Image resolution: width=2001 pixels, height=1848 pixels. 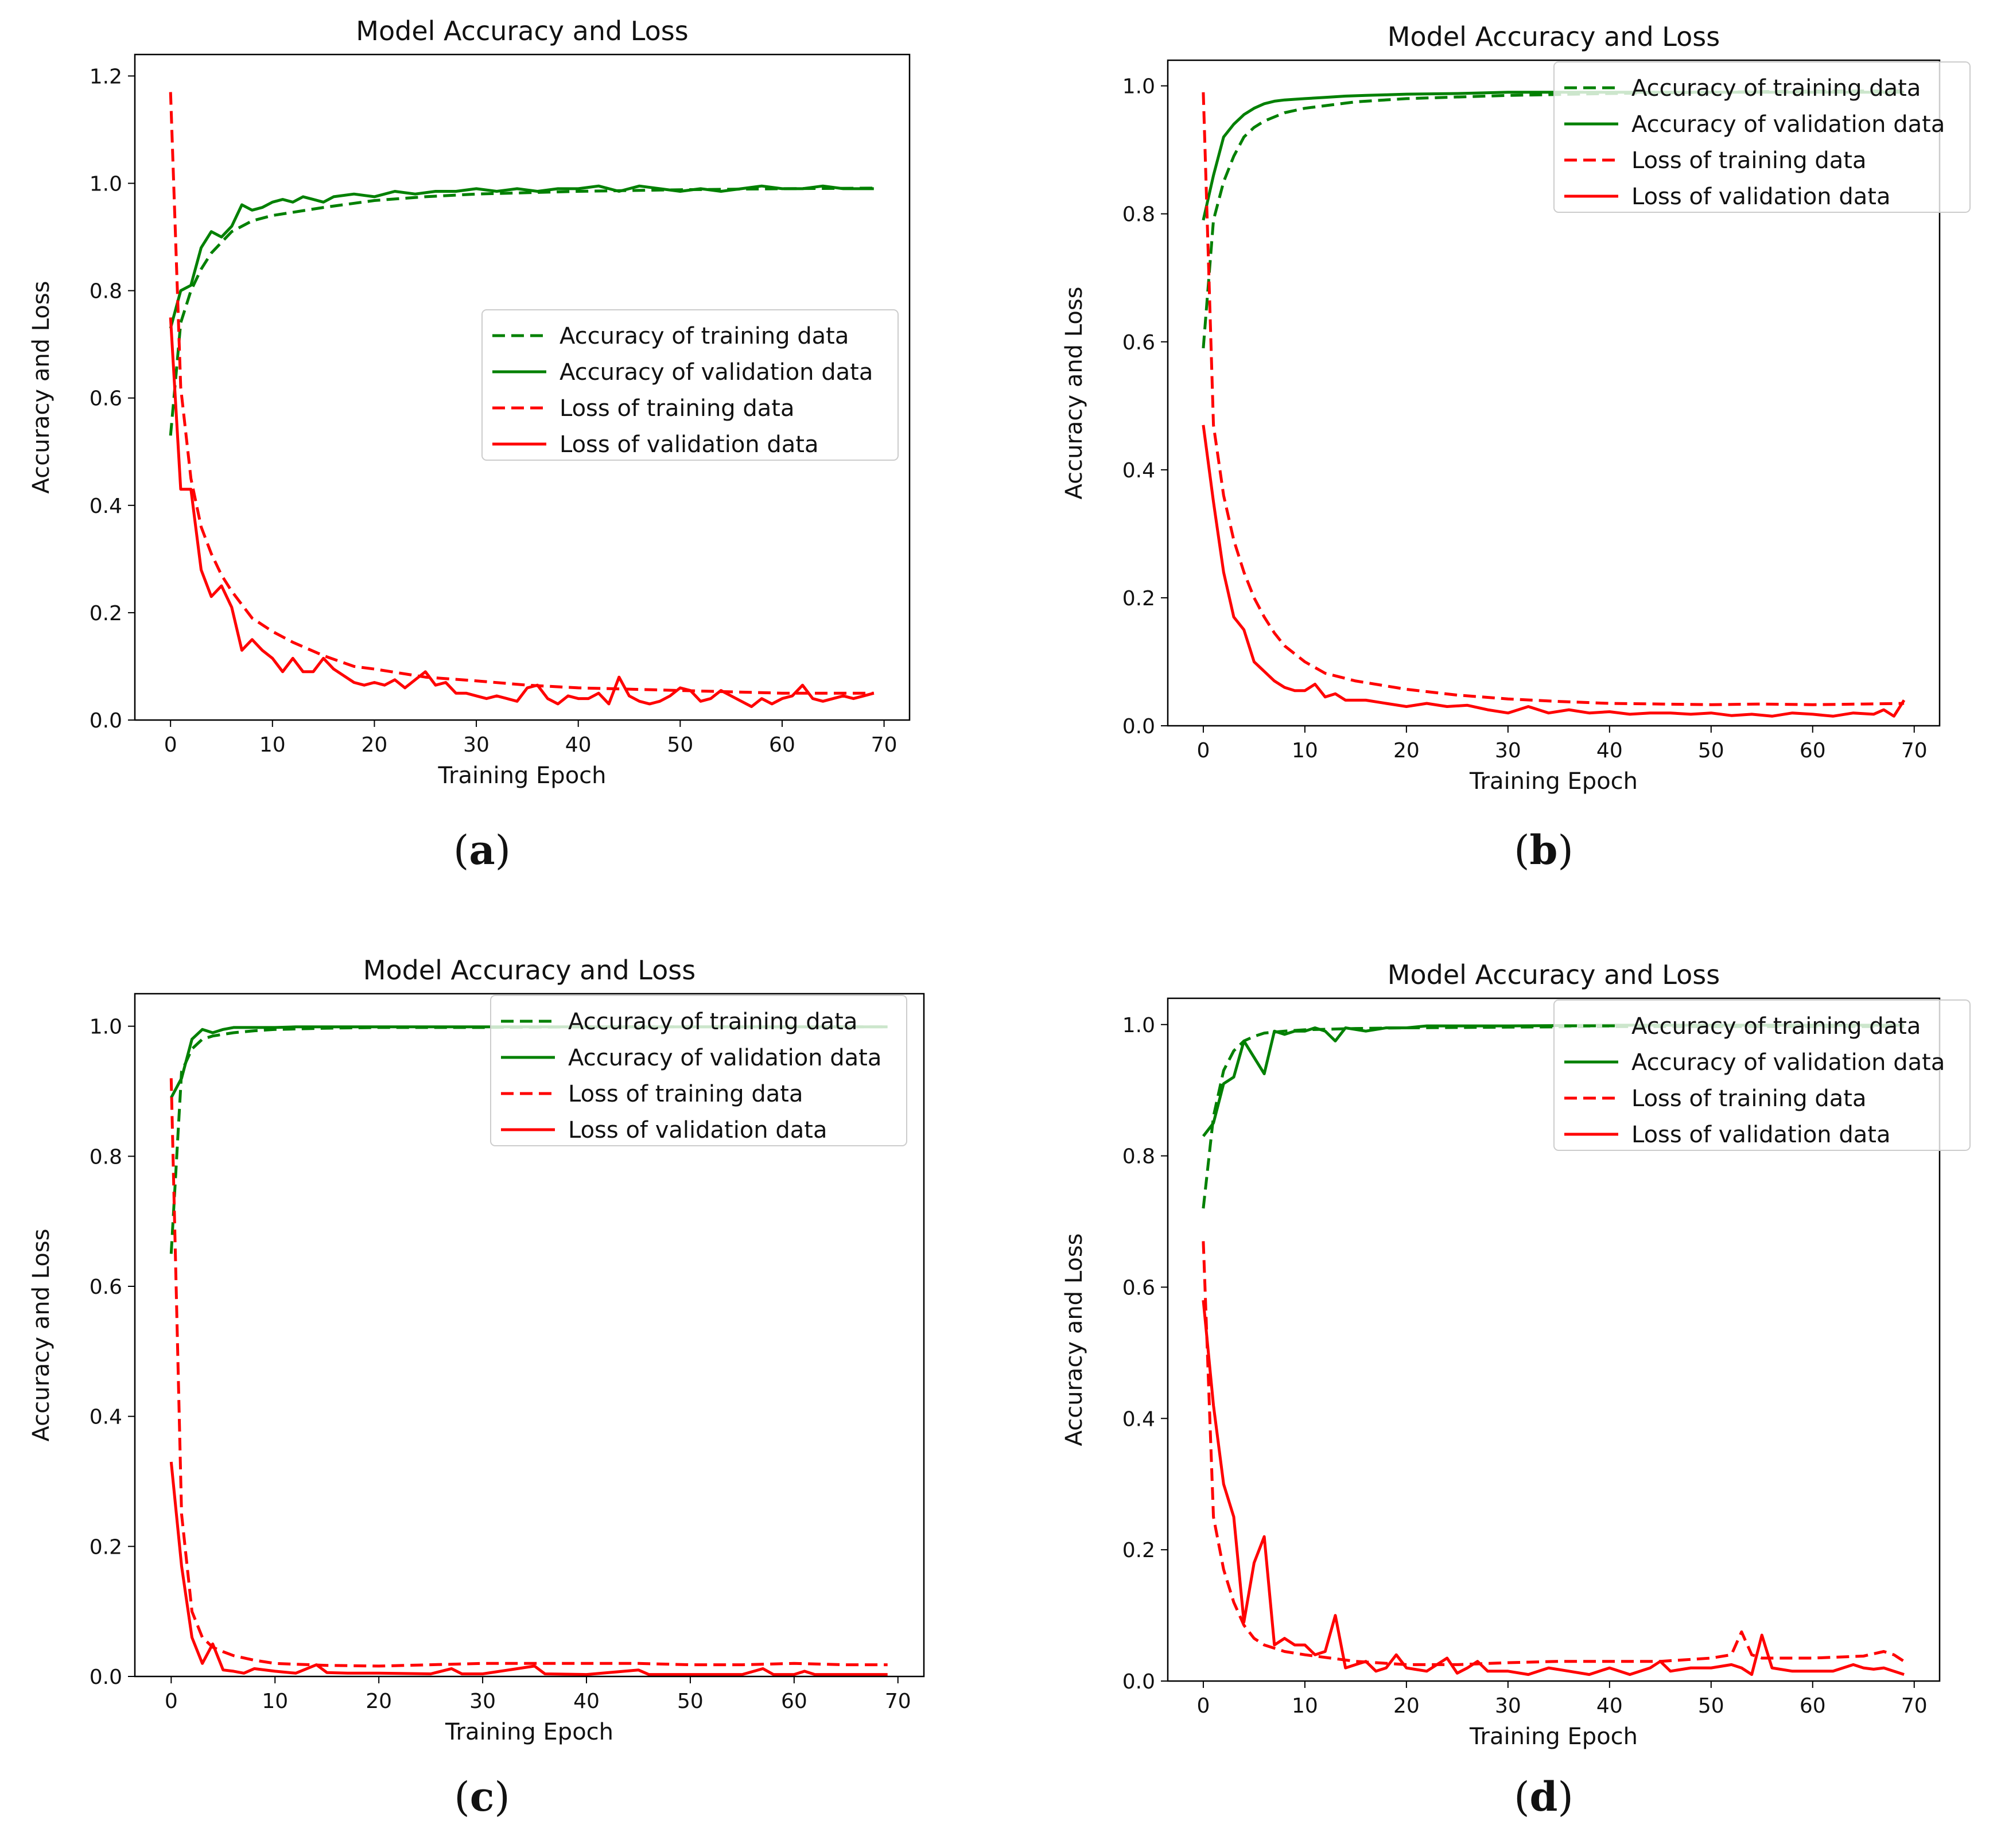 What do you see at coordinates (1508, 750) in the screenshot?
I see `panel-b-xtick-label: 30` at bounding box center [1508, 750].